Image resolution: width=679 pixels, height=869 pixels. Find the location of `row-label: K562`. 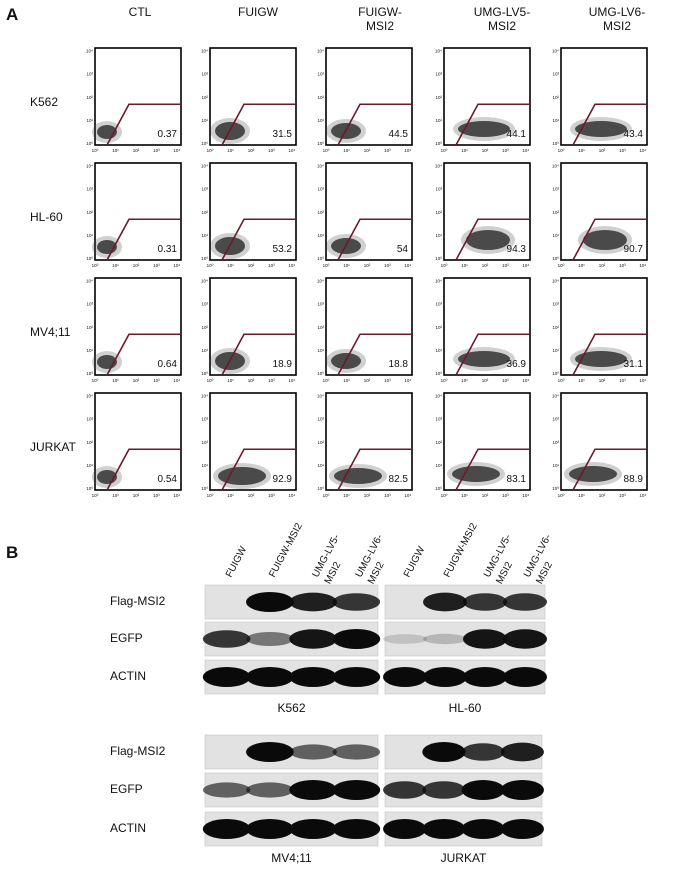

row-label: K562 is located at coordinates (44, 102).